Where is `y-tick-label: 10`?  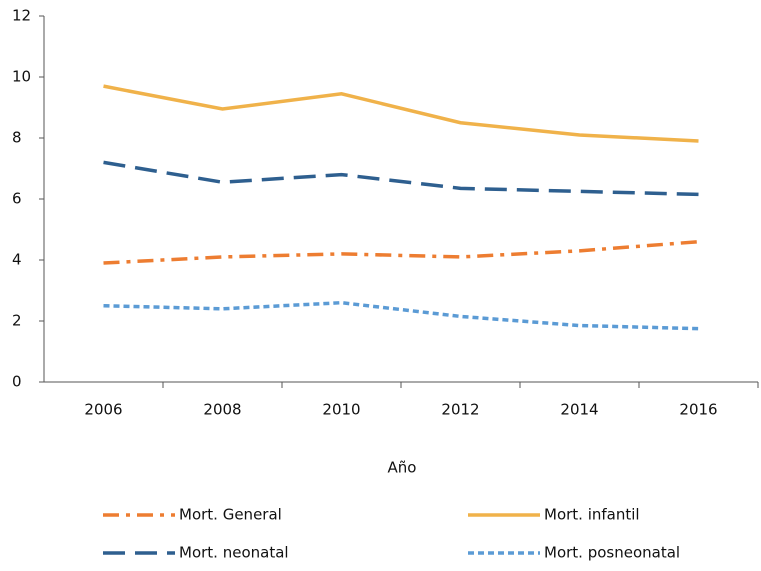 y-tick-label: 10 is located at coordinates (21, 77).